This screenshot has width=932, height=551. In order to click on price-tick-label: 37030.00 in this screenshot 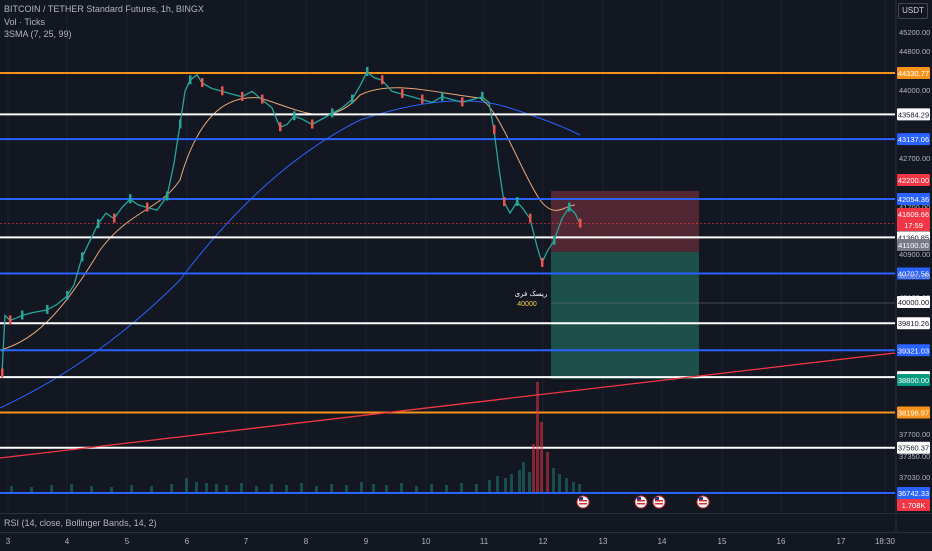, I will do `click(914, 477)`.